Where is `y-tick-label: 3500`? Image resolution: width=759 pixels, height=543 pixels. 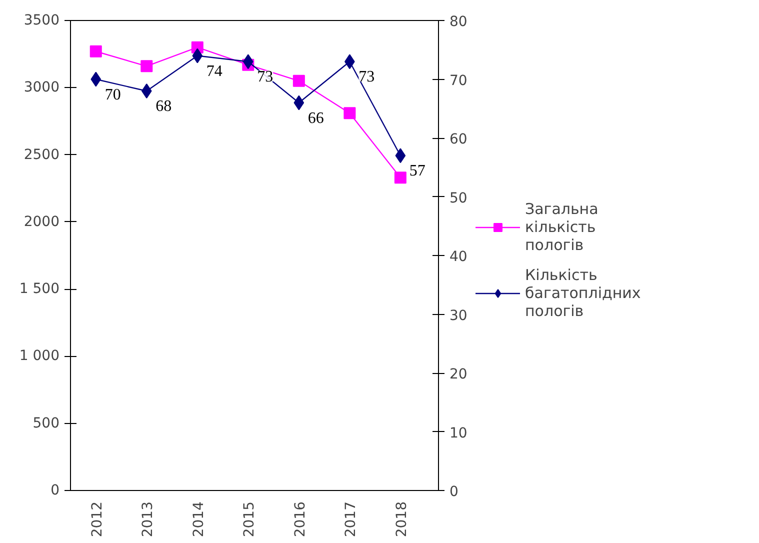 y-tick-label: 3500 is located at coordinates (42, 20).